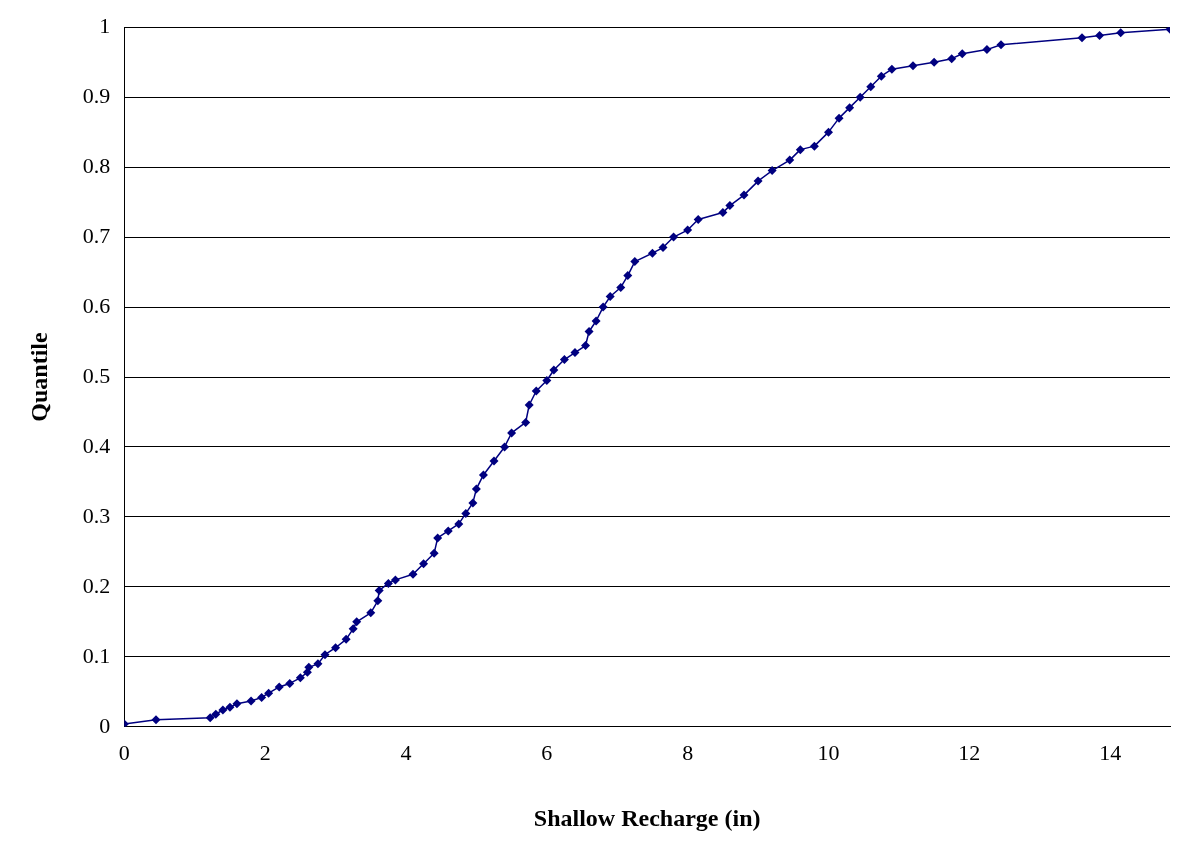  I want to click on y-tick-label: 0.2, so click(96, 585).